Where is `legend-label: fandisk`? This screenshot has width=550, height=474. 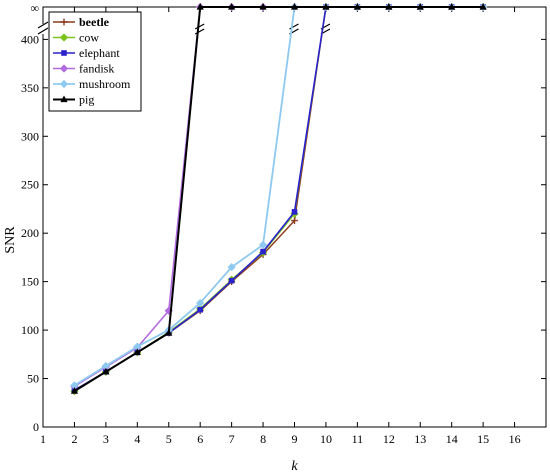
legend-label: fandisk is located at coordinates (96, 69).